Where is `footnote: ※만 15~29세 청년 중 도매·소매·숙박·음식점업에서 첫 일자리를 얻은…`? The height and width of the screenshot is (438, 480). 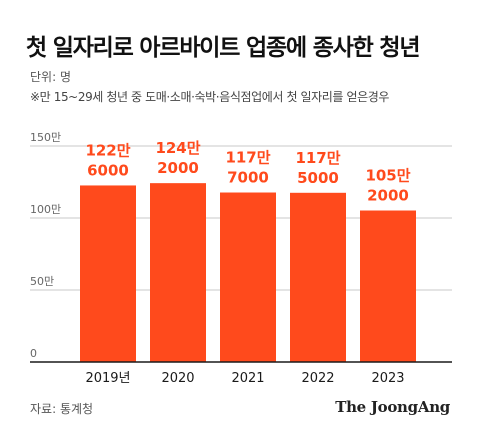 footnote: ※만 15~29세 청년 중 도매·소매·숙박·음식점업에서 첫 일자리를 얻은… is located at coordinates (210, 97).